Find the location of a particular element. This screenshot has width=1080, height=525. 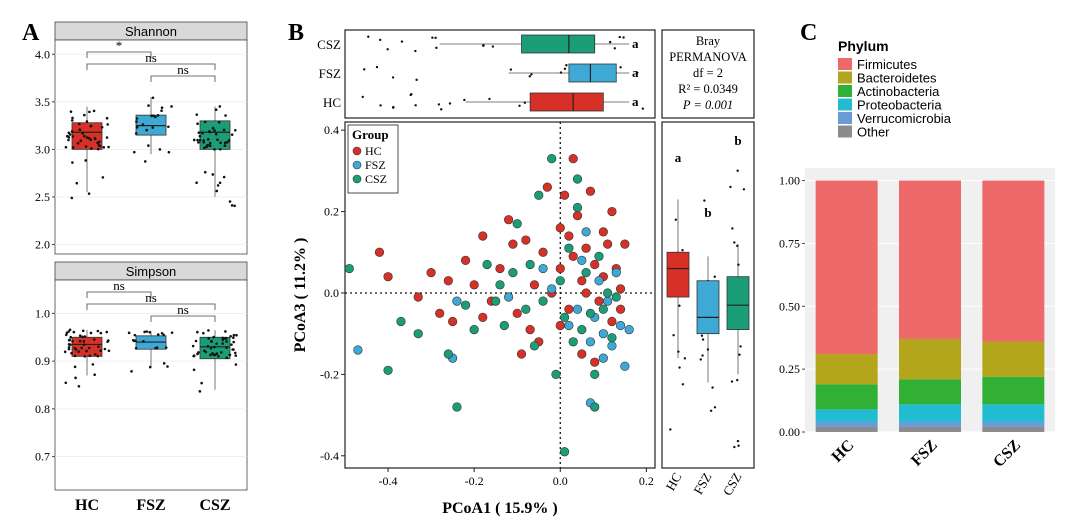

group-letter: a is located at coordinates (635, 72).